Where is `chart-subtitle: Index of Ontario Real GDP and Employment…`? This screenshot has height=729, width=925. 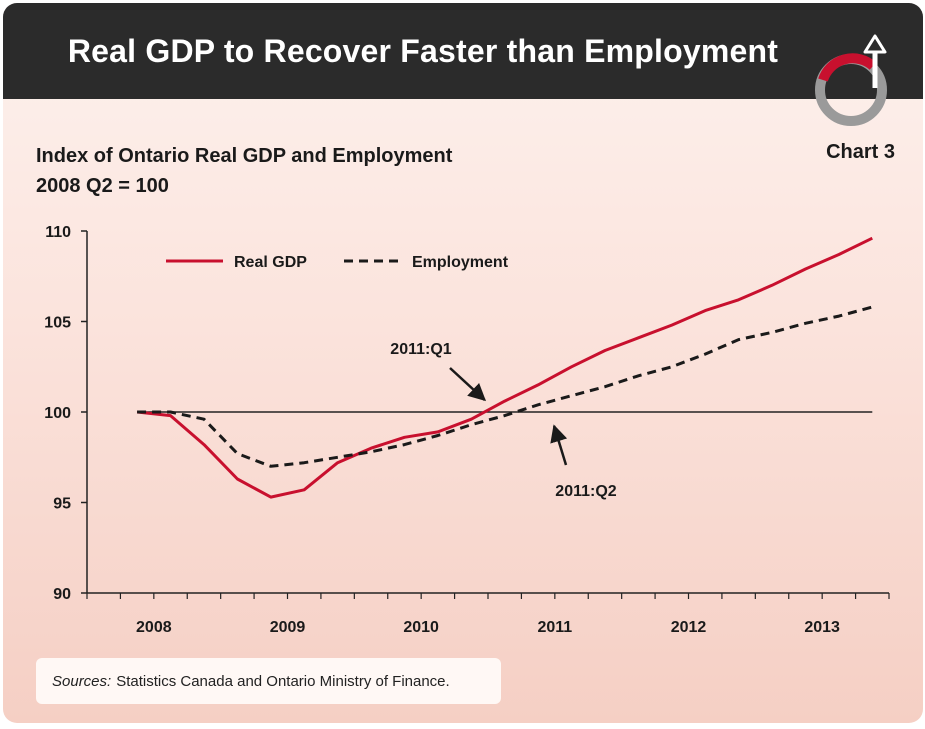
chart-subtitle: Index of Ontario Real GDP and Employment… is located at coordinates (244, 171).